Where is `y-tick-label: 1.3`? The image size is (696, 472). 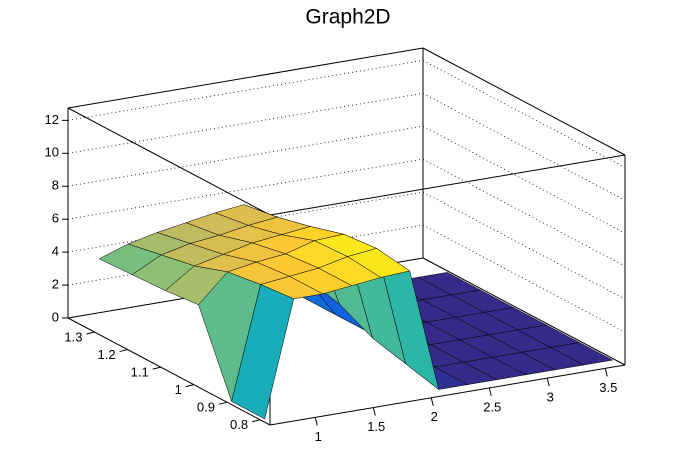
y-tick-label: 1.3 is located at coordinates (73, 336).